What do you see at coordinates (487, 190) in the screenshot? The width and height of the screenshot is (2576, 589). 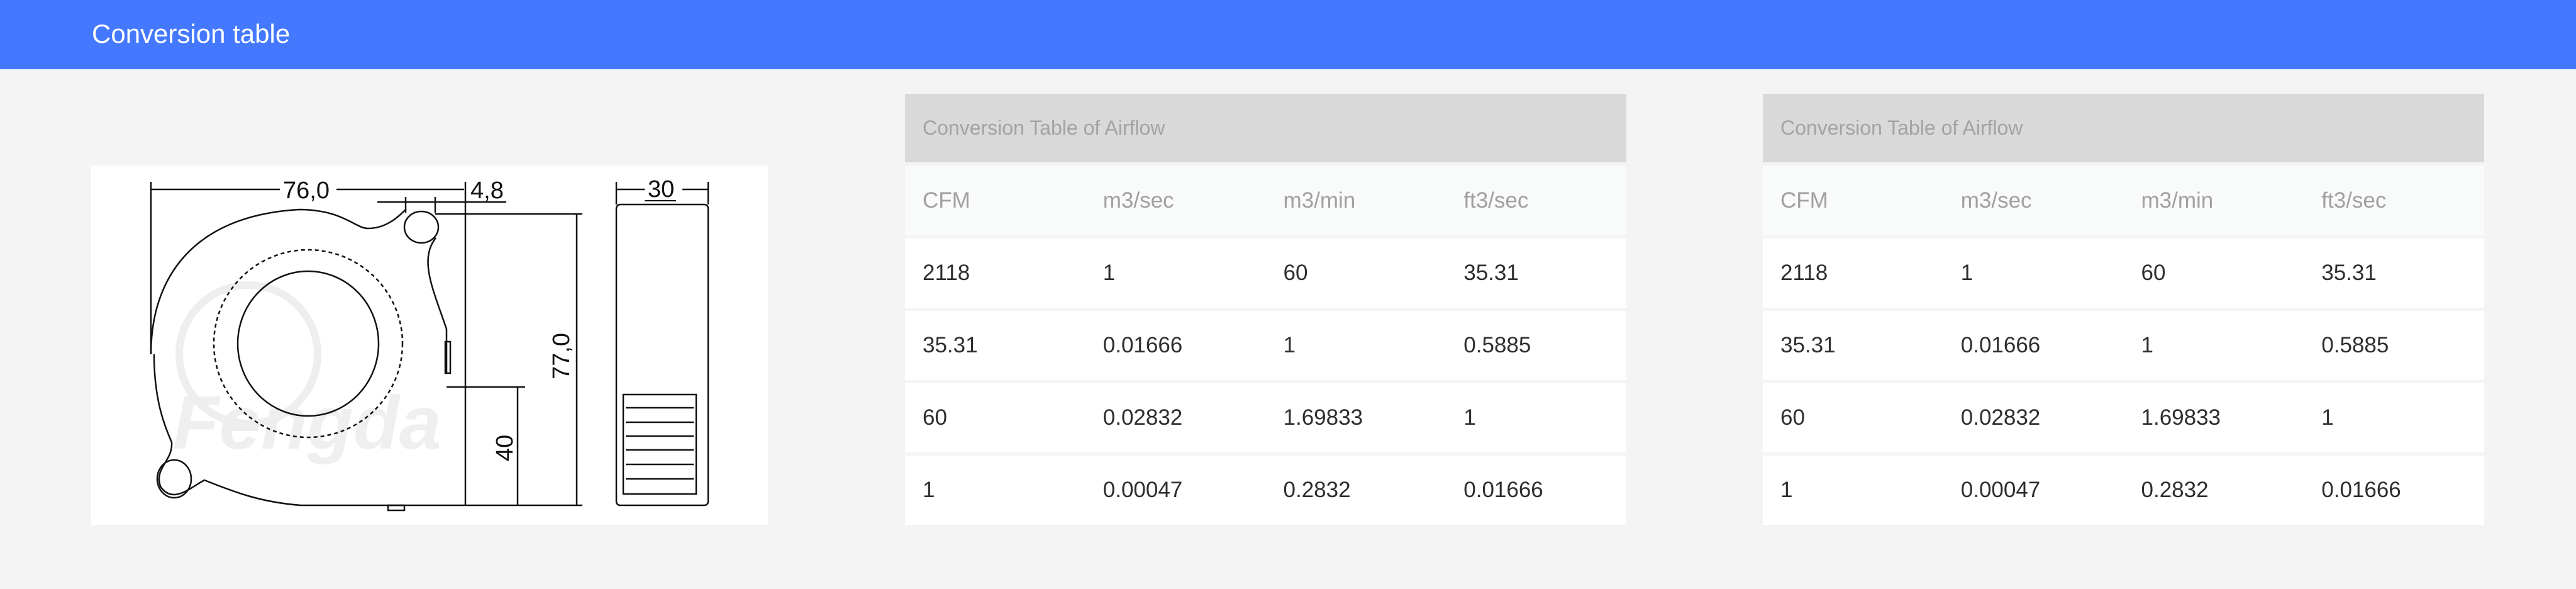 I see `dim-offset-label: 4,8` at bounding box center [487, 190].